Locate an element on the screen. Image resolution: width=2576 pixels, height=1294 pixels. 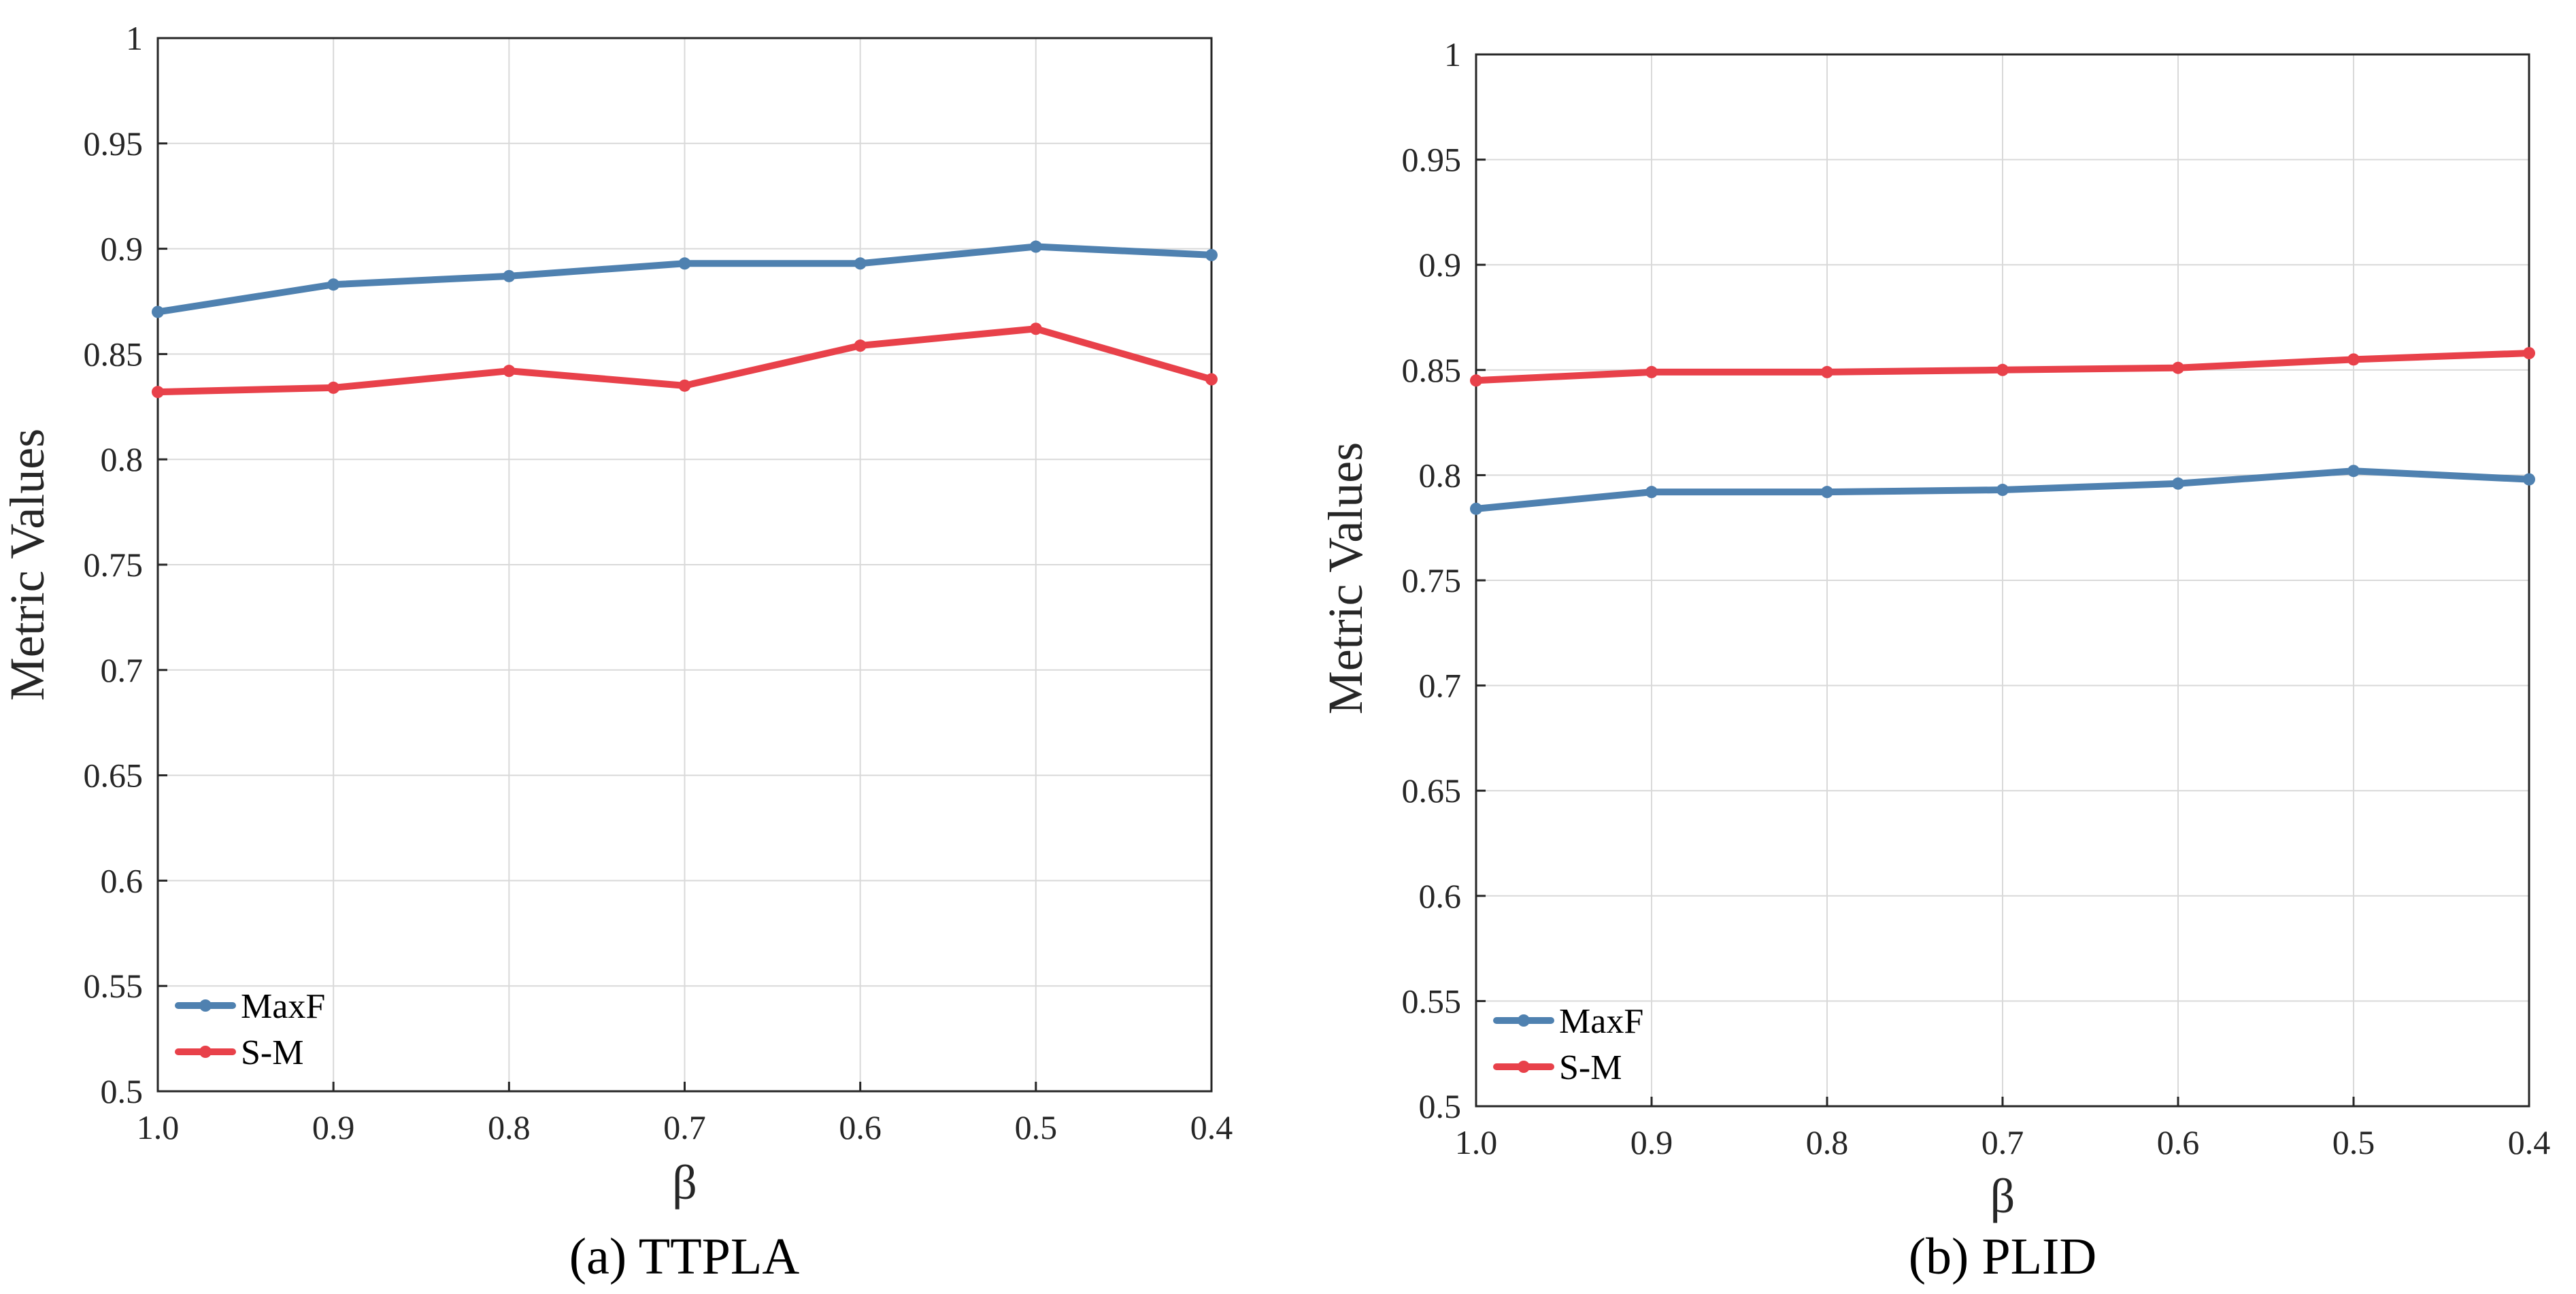
panel-caption: (b) PLID is located at coordinates (2003, 1256).